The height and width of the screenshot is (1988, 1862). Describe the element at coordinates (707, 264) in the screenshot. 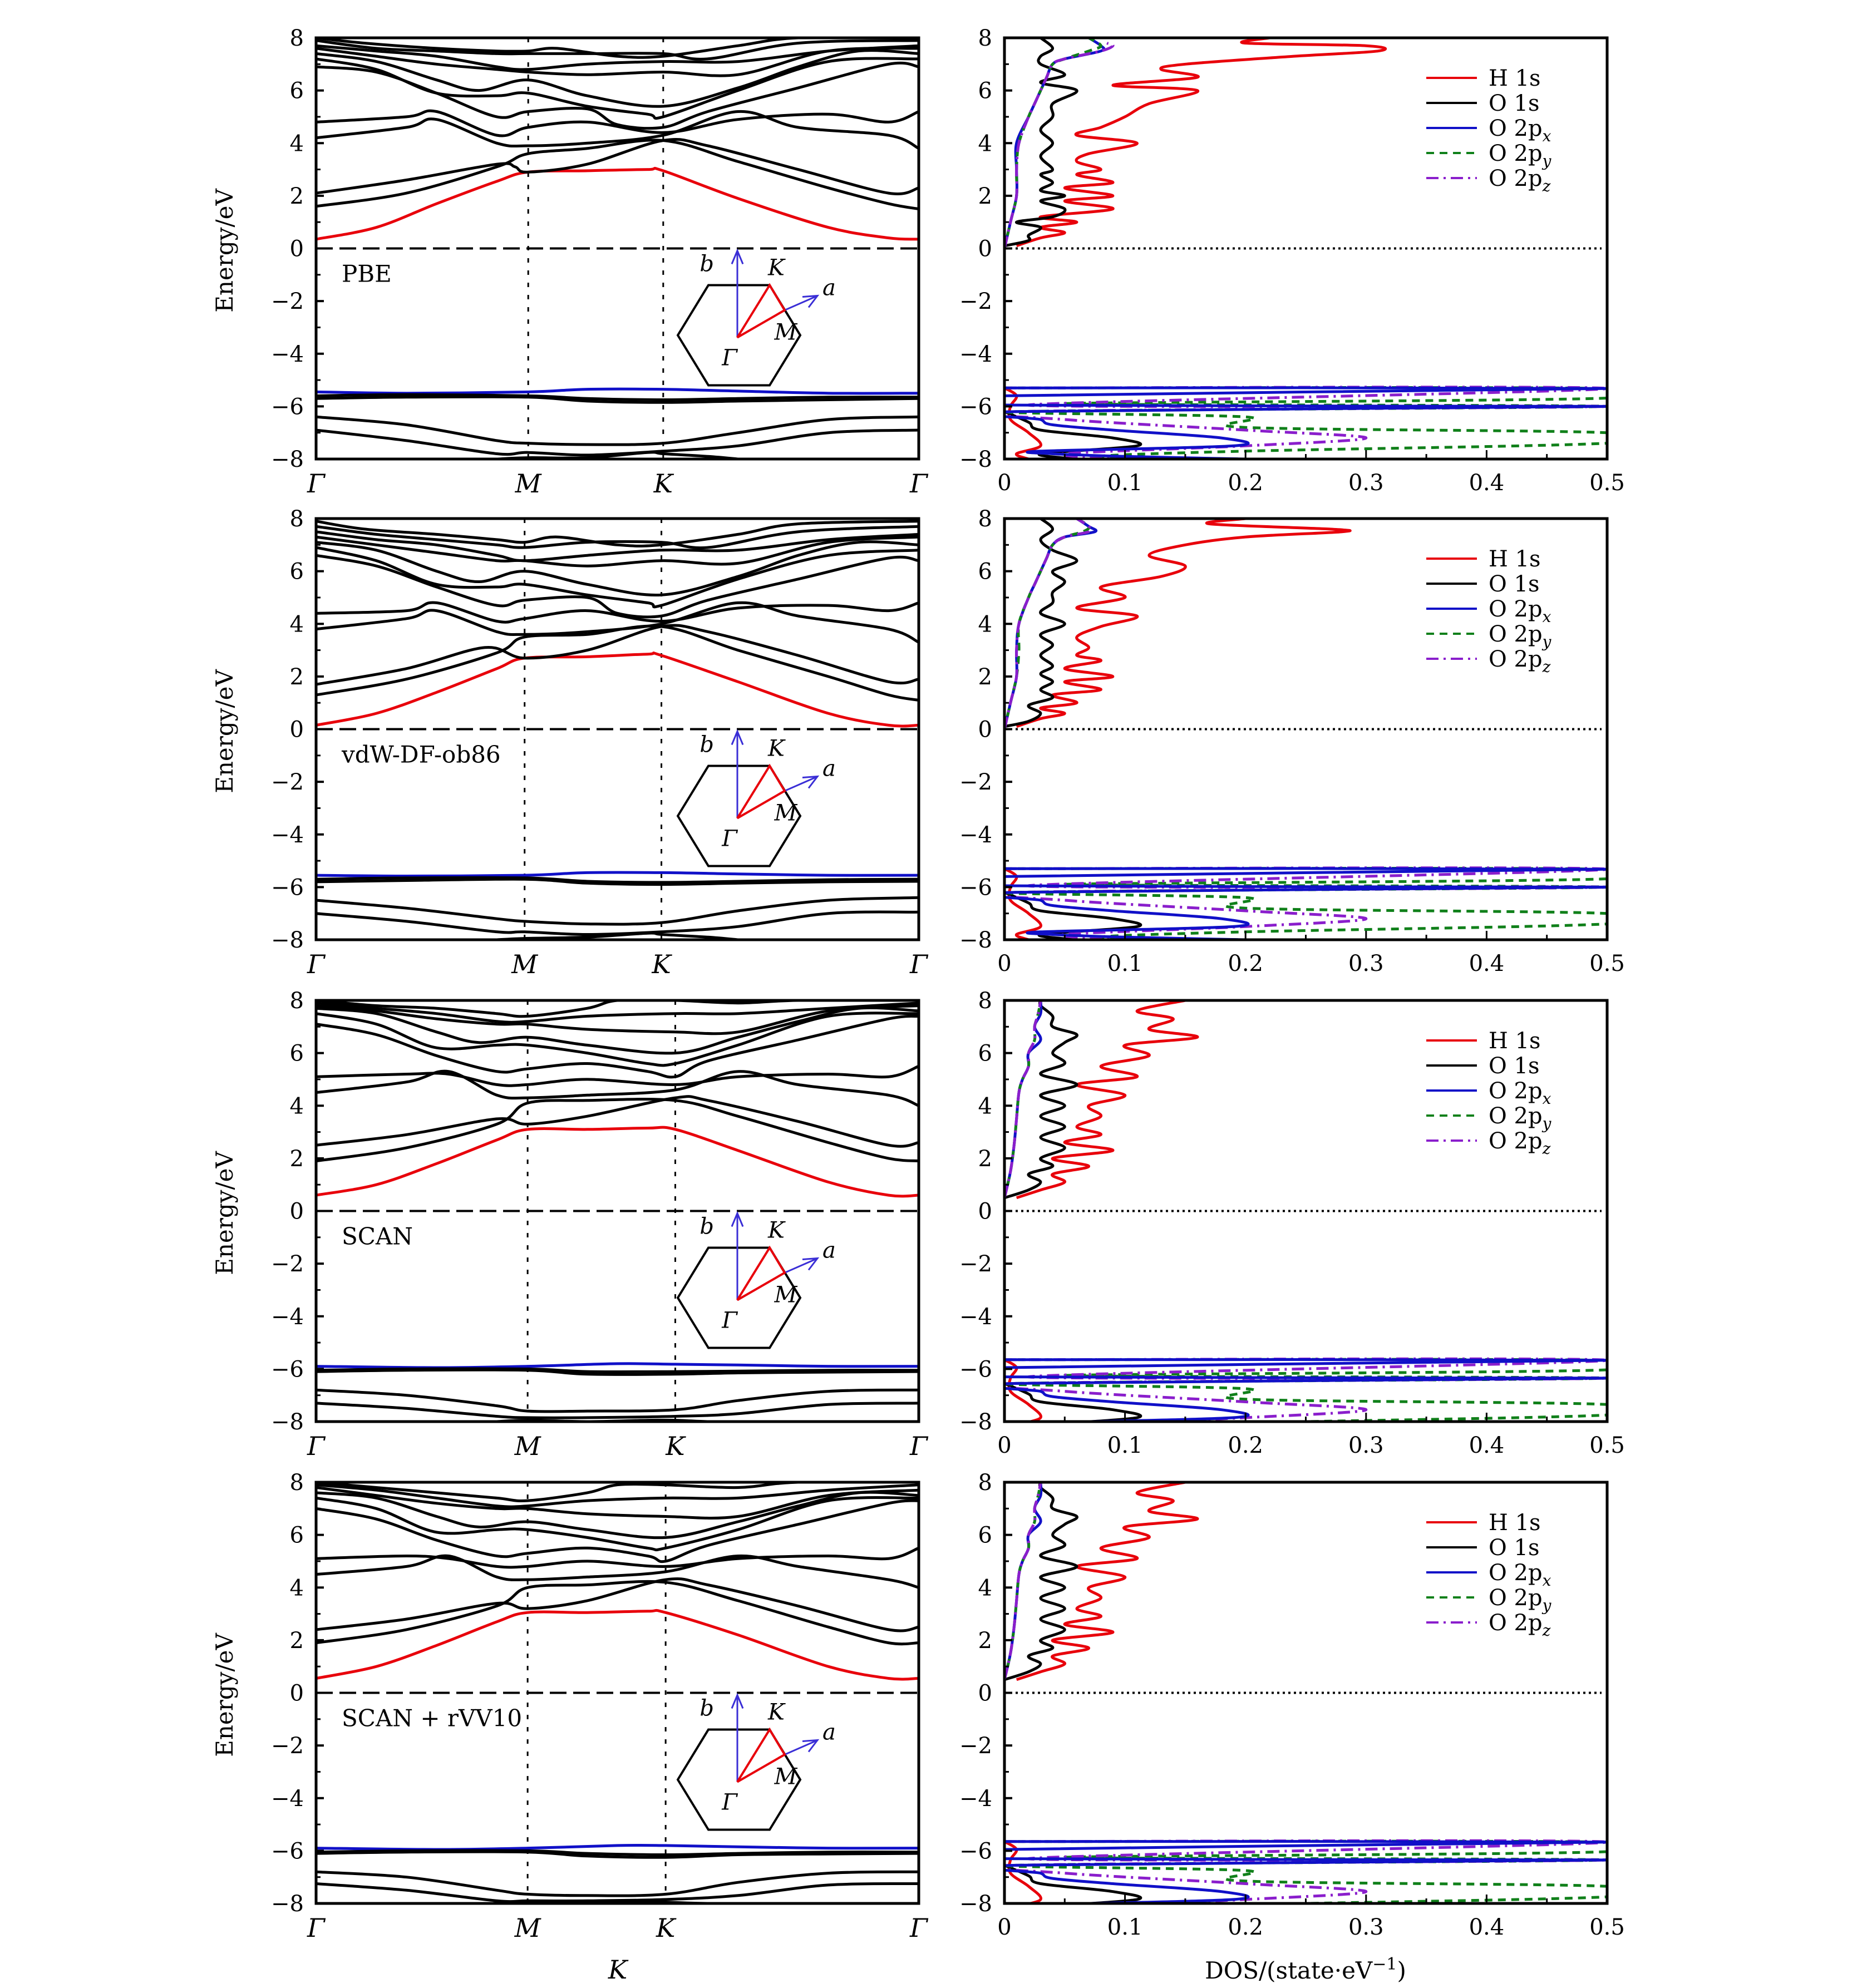

I see `inset-label-b: b` at that location.